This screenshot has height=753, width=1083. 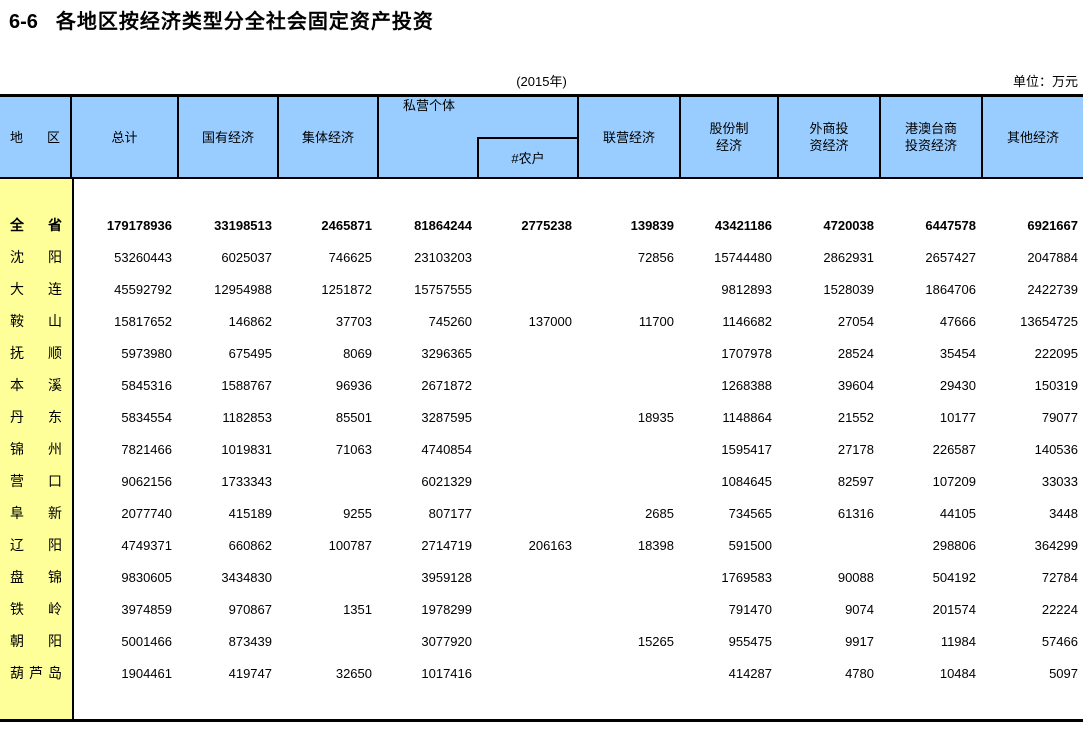 What do you see at coordinates (146, 513) in the screenshot?
I see `value-cell: 2077740` at bounding box center [146, 513].